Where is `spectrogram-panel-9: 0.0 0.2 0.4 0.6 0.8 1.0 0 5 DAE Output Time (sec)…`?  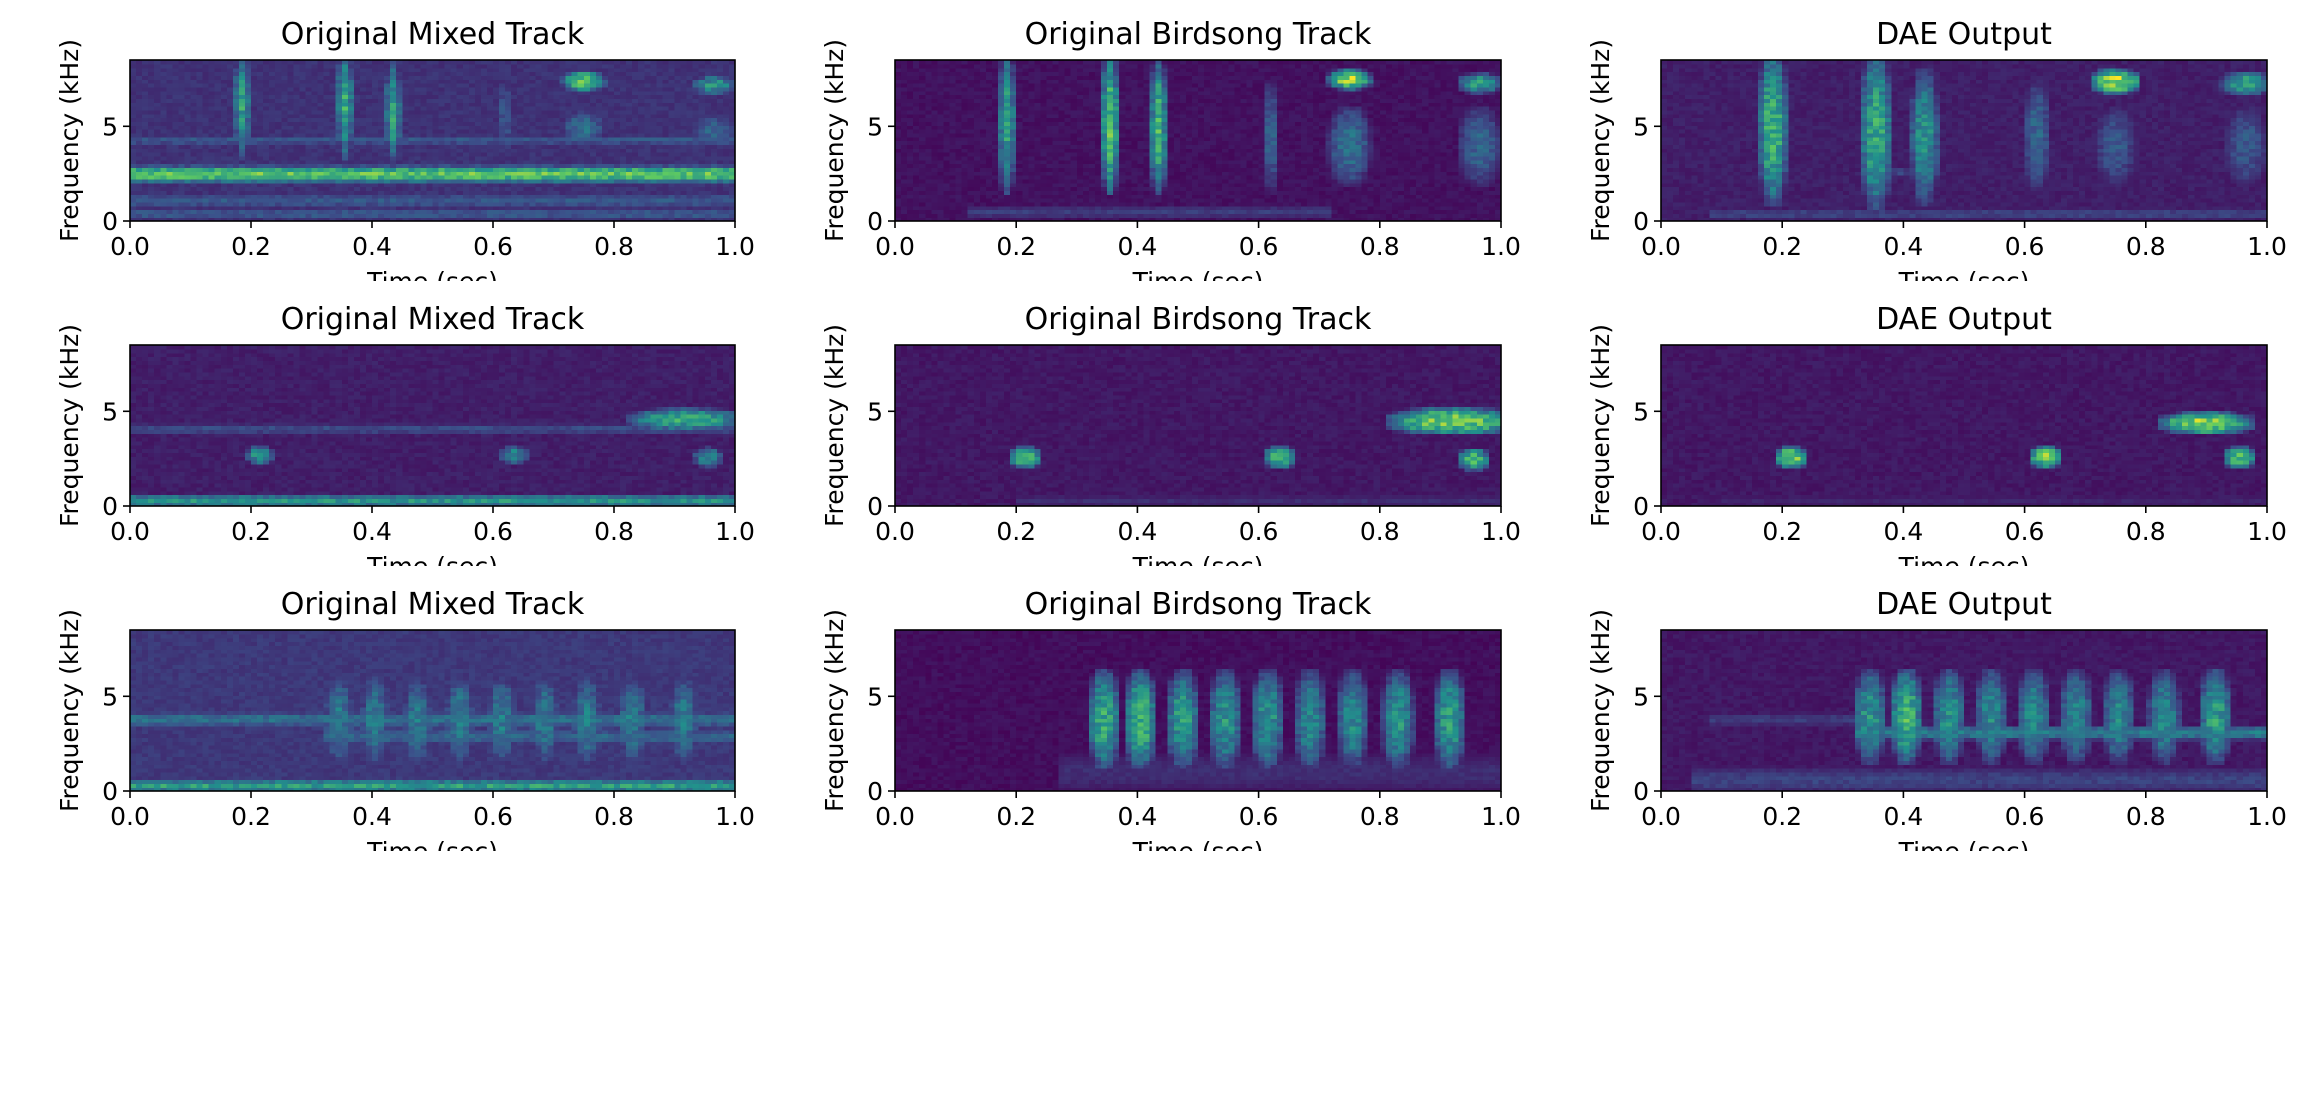 spectrogram-panel-9: 0.0 0.2 0.4 0.6 0.8 1.0 0 5 DAE Output Time (sec)… is located at coordinates (1936, 726).